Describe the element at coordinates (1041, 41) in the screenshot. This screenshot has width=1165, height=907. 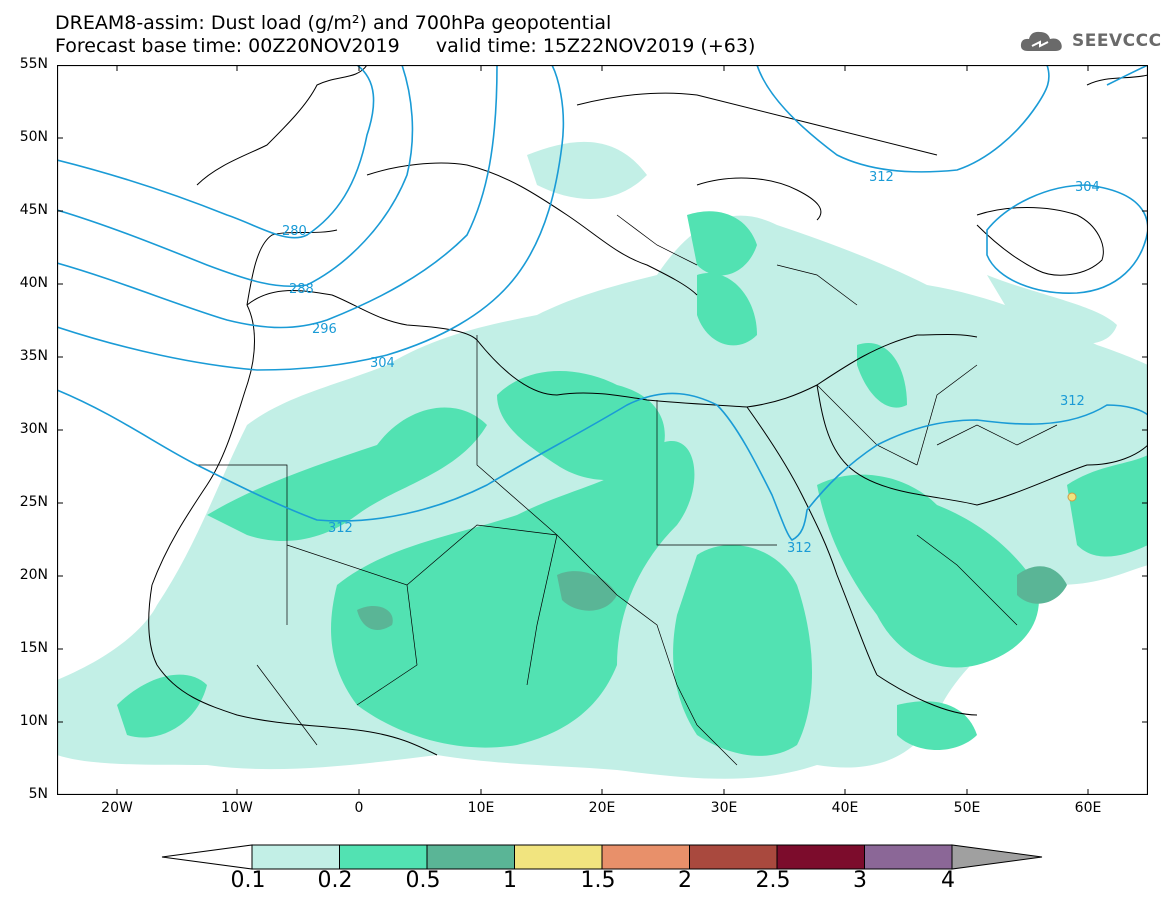
I see `cloud-icon` at that location.